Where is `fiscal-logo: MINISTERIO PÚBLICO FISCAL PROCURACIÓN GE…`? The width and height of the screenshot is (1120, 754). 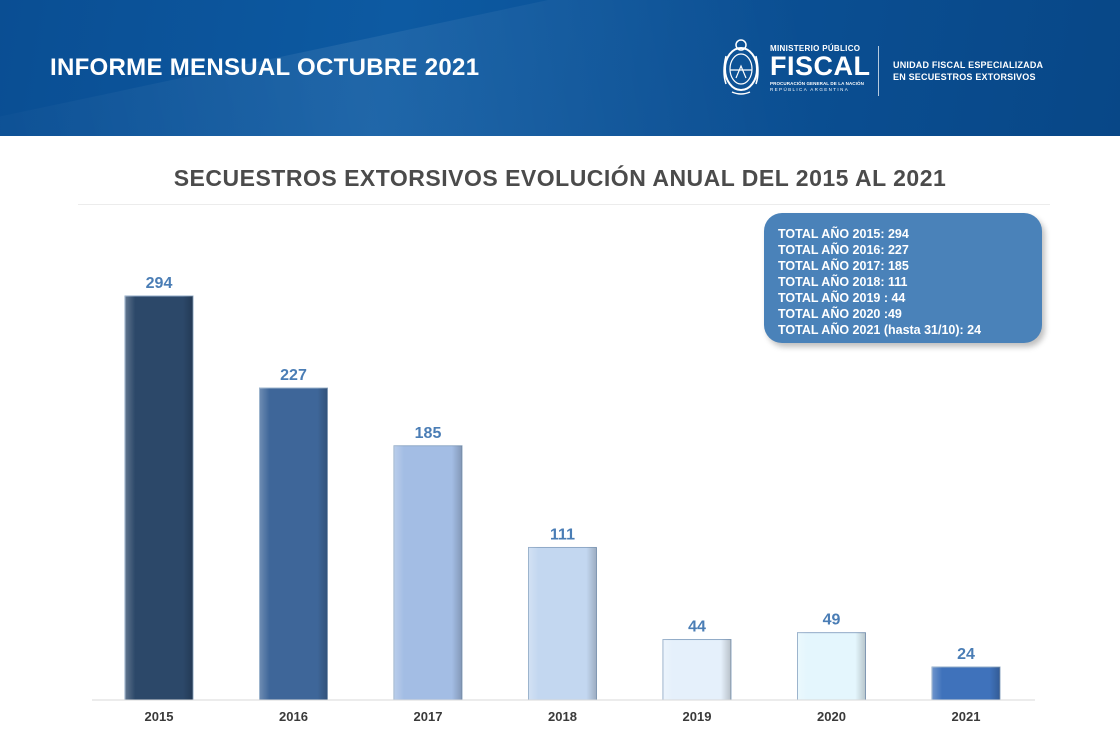 fiscal-logo: MINISTERIO PÚBLICO FISCAL PROCURACIÓN GE… is located at coordinates (820, 68).